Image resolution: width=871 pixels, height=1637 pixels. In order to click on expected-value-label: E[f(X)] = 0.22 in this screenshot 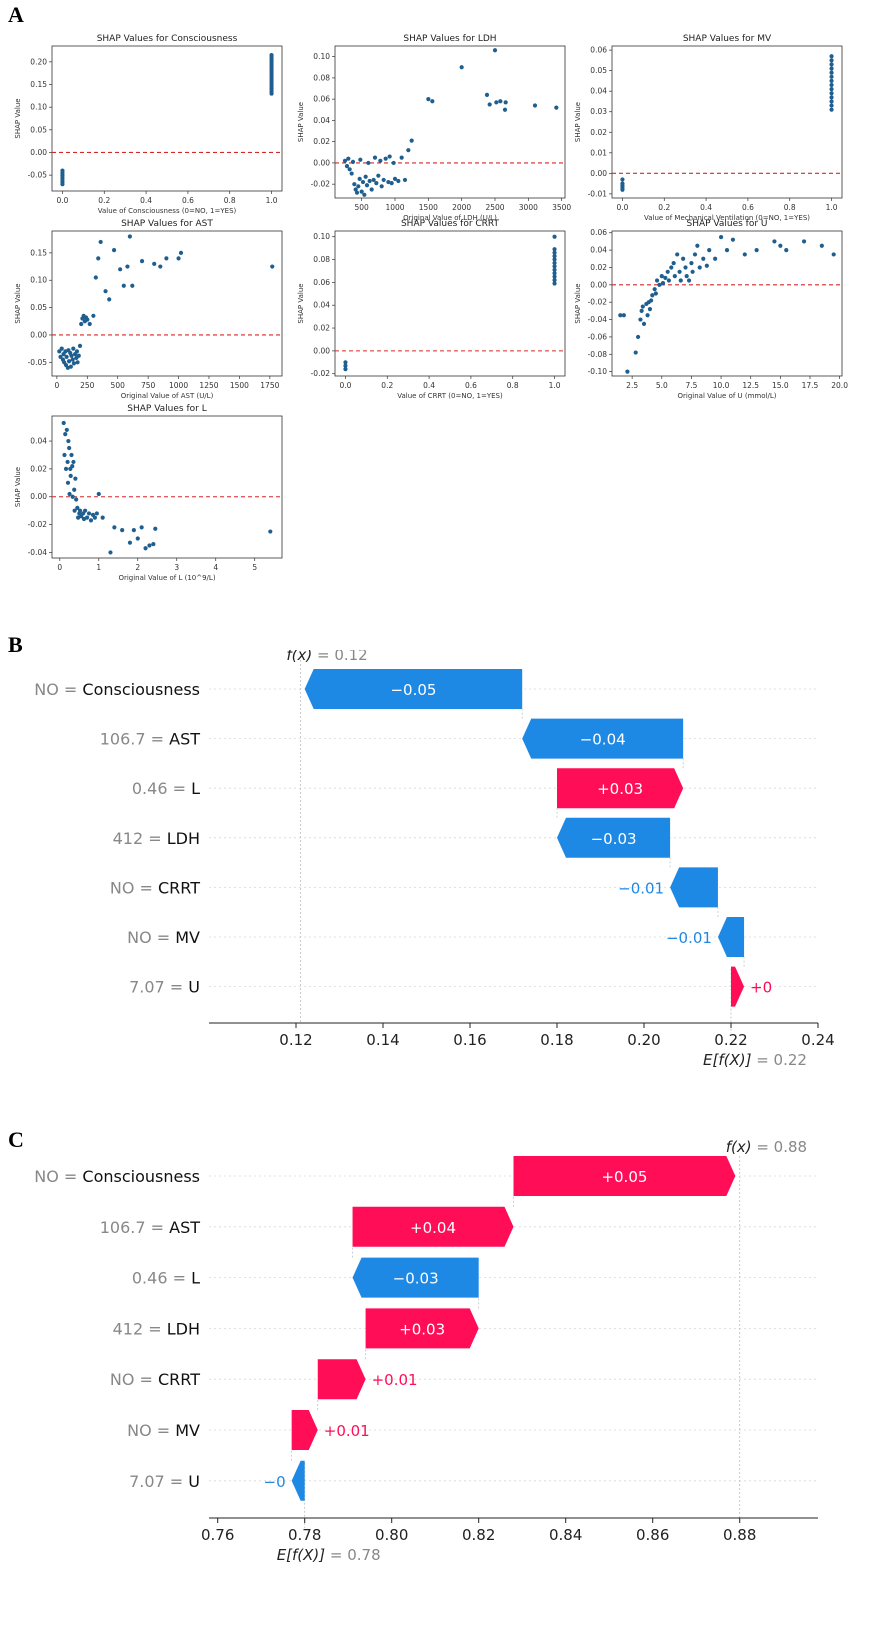, I will do `click(755, 1060)`.